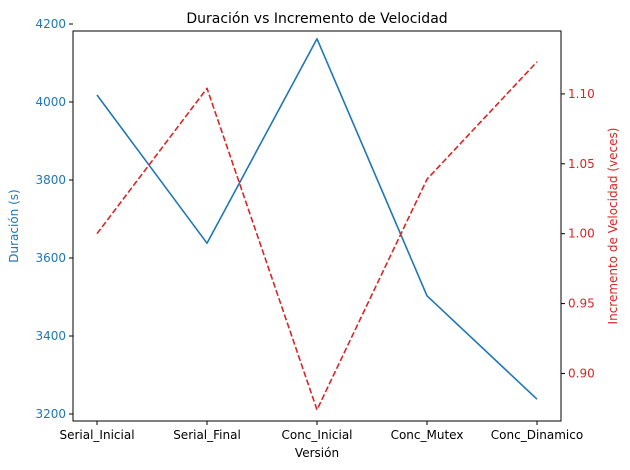 The width and height of the screenshot is (630, 470). What do you see at coordinates (50, 258) in the screenshot?
I see `left-y-tick-label: 3600` at bounding box center [50, 258].